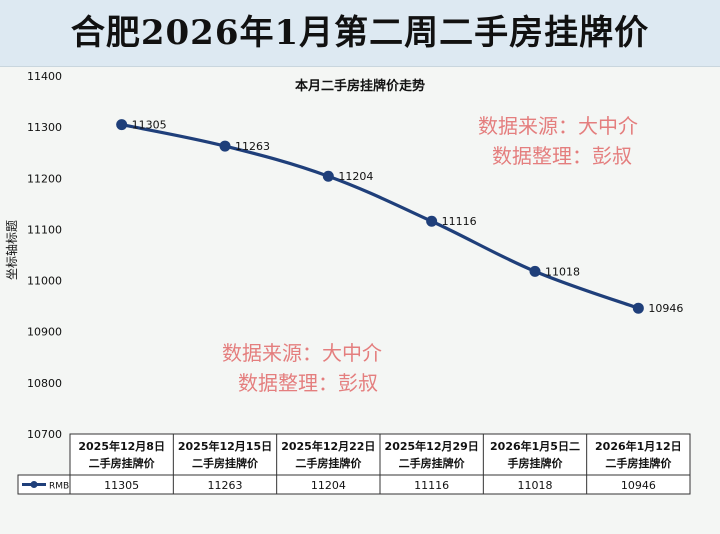 This screenshot has height=534, width=720. I want to click on y-axis: 10700 10800 10900 11000 11100 11200 11300 11400, so click(44, 255).